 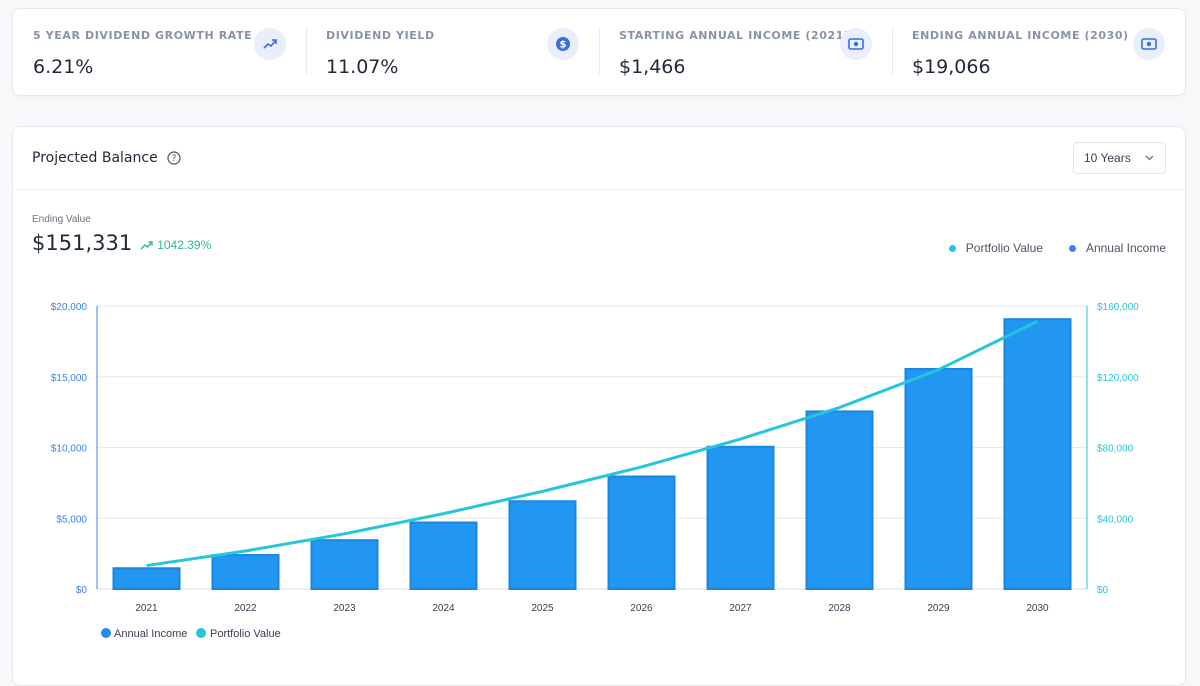 I want to click on x-tick-label: 2029, so click(x=938, y=608).